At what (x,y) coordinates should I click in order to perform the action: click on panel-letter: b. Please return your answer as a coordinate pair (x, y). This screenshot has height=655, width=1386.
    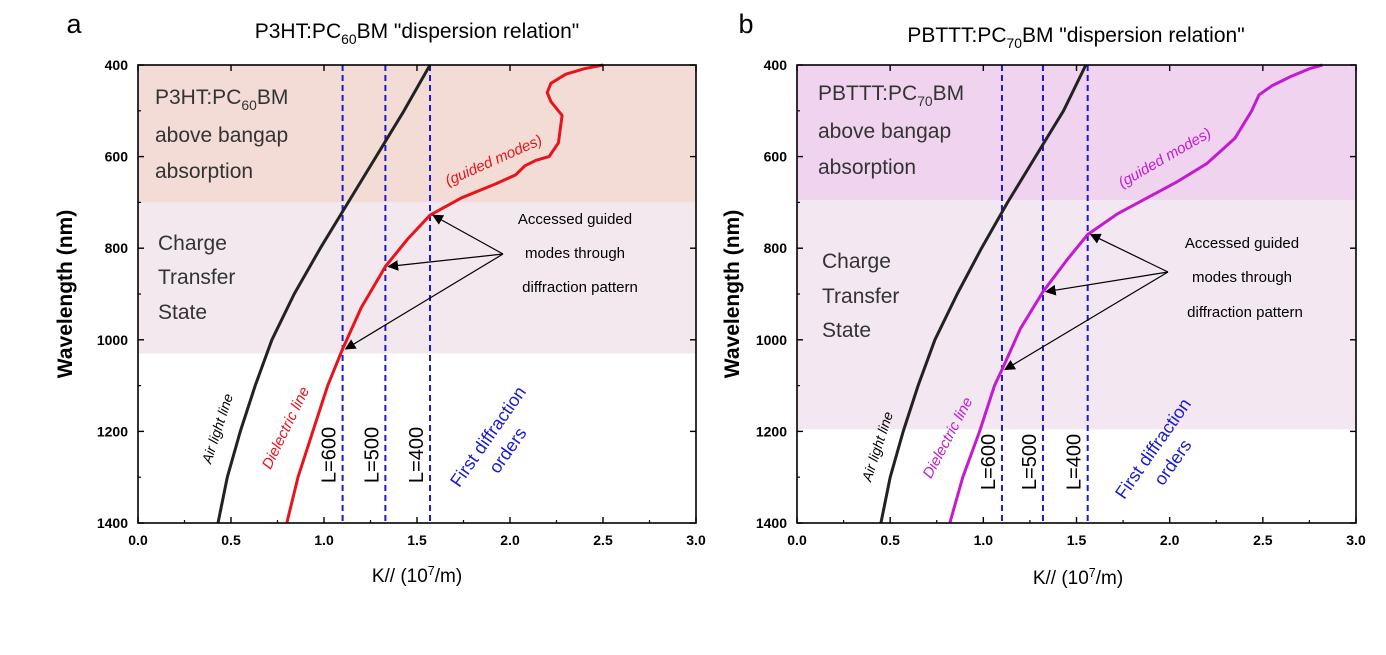
    Looking at the image, I should click on (745, 24).